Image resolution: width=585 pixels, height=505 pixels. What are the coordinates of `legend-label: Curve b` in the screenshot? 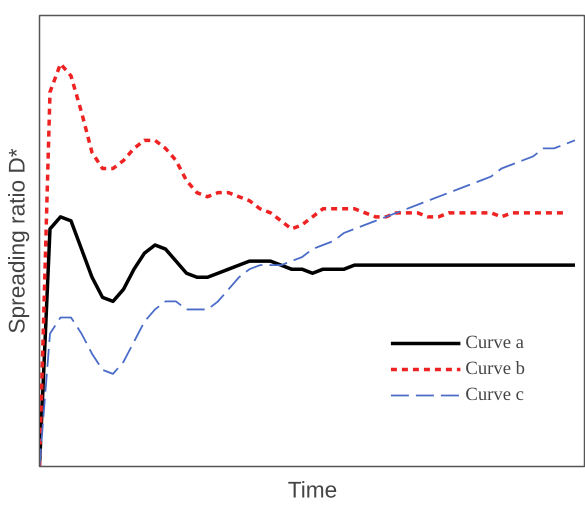 It's located at (495, 369).